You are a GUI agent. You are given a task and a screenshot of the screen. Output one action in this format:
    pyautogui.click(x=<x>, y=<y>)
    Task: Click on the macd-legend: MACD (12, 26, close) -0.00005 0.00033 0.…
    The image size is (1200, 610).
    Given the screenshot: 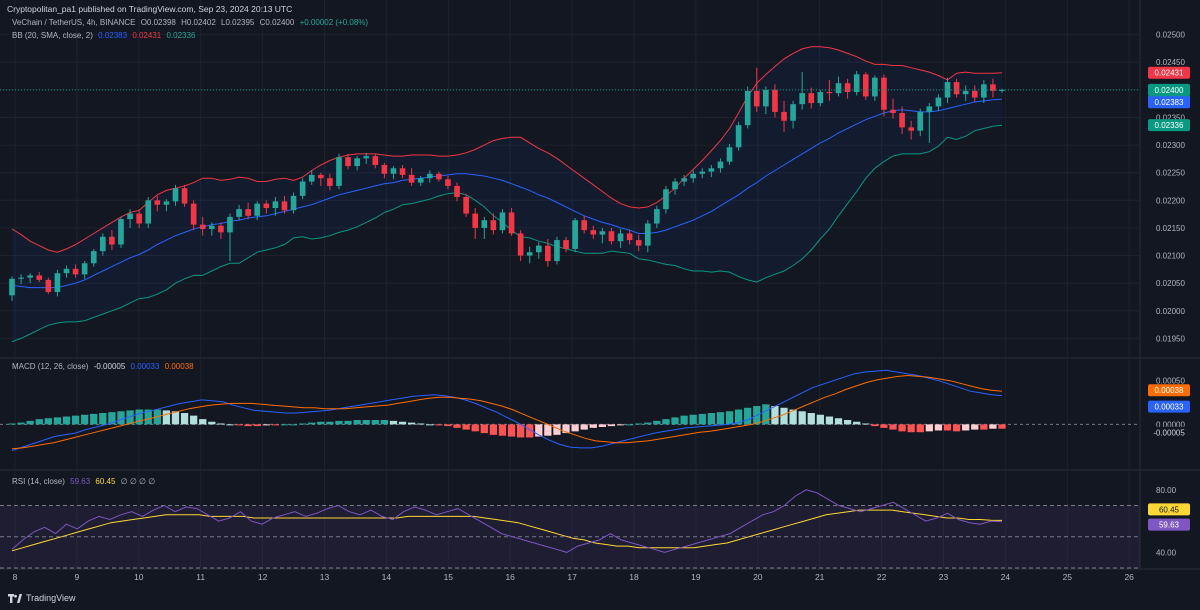 What is the action you would take?
    pyautogui.click(x=104, y=366)
    